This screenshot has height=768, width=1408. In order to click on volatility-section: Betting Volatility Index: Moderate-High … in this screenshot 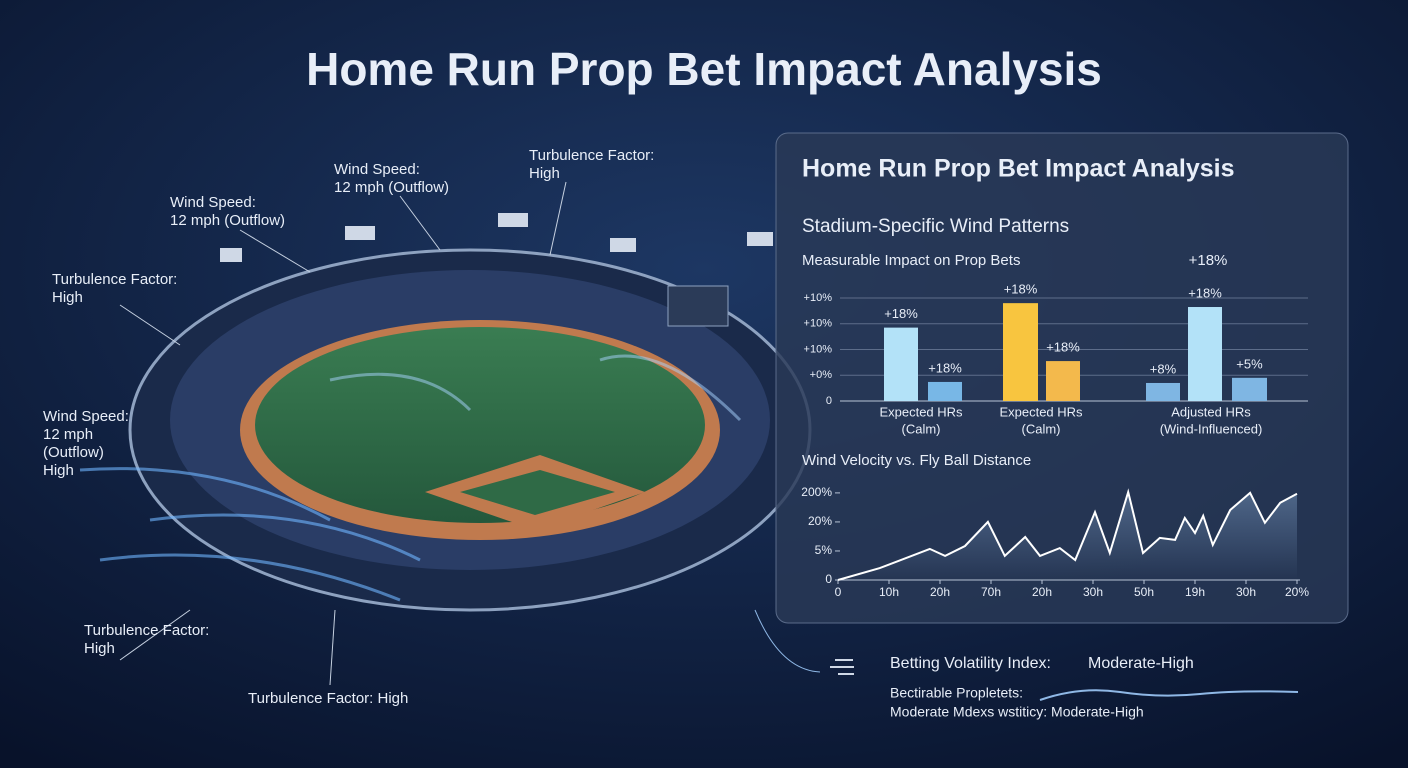, I will do `click(1026, 664)`.